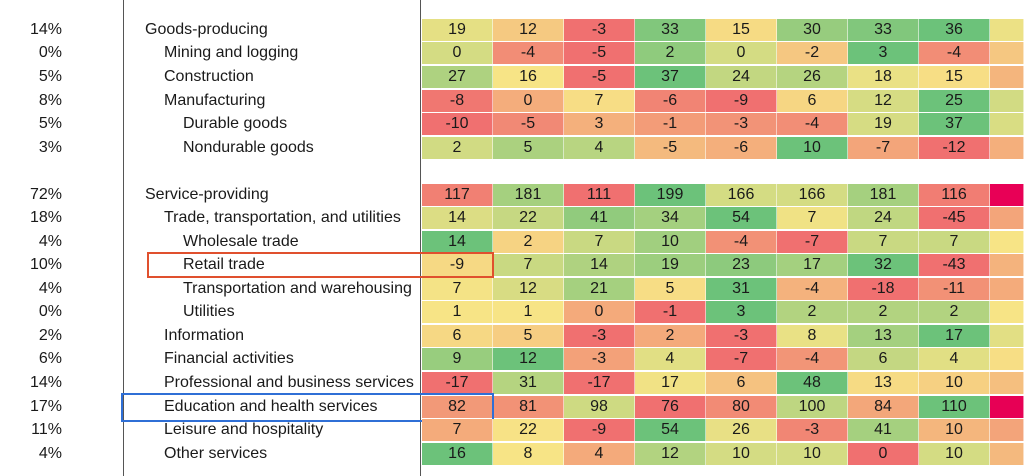 This screenshot has width=1024, height=476. Describe the element at coordinates (528, 430) in the screenshot. I see `heatmap-cell: 22` at that location.